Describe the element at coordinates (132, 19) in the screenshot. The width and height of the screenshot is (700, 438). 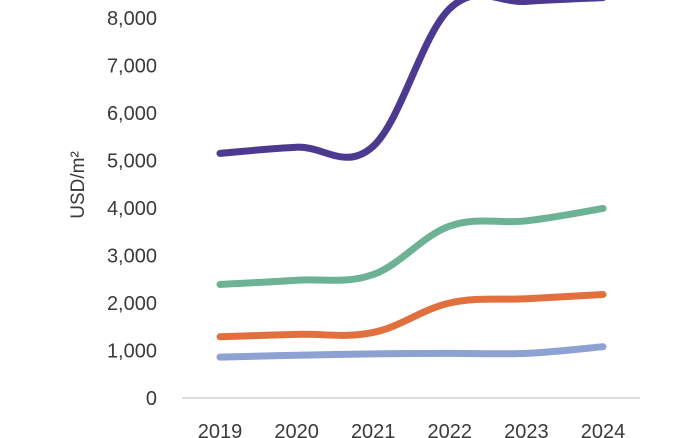
I see `y-tick-label: 8,000` at that location.